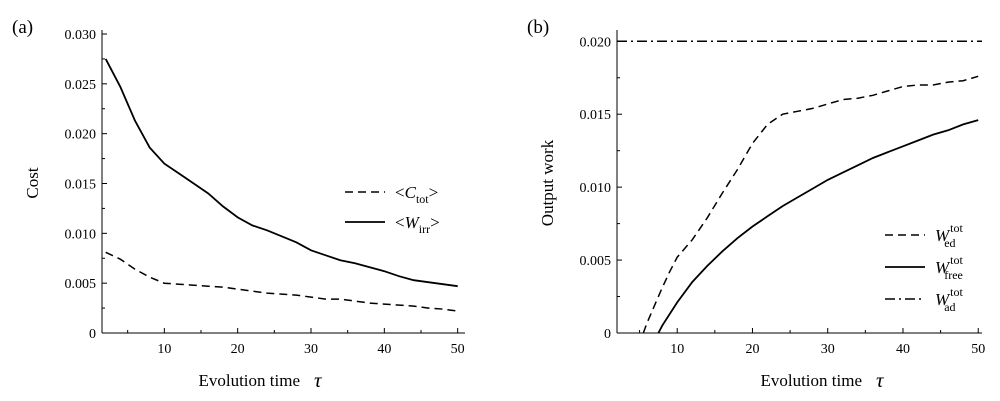 This screenshot has width=1000, height=401. Describe the element at coordinates (32, 182) in the screenshot. I see `panel-a-y-axis-title: Cost` at that location.